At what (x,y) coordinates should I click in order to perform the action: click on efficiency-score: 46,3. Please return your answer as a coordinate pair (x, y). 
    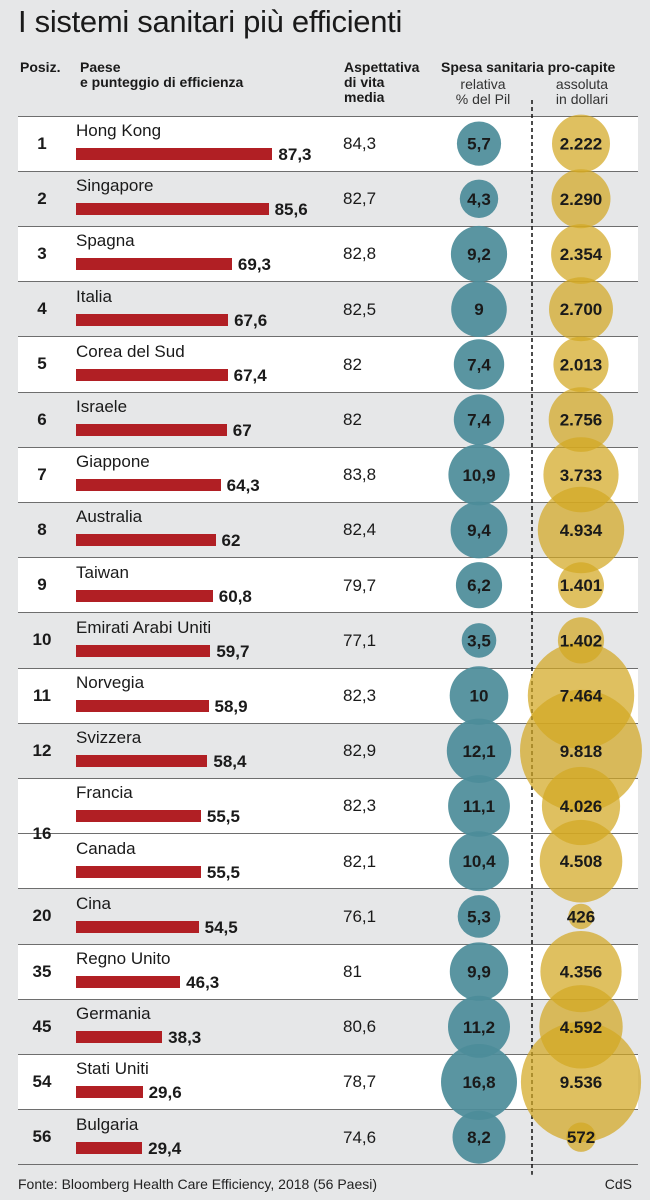
    Looking at the image, I should click on (203, 982).